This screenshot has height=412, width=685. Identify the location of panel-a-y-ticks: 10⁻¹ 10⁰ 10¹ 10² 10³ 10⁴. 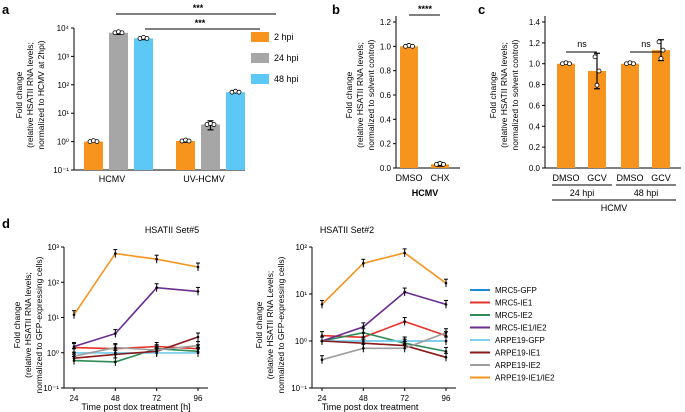
(63, 99).